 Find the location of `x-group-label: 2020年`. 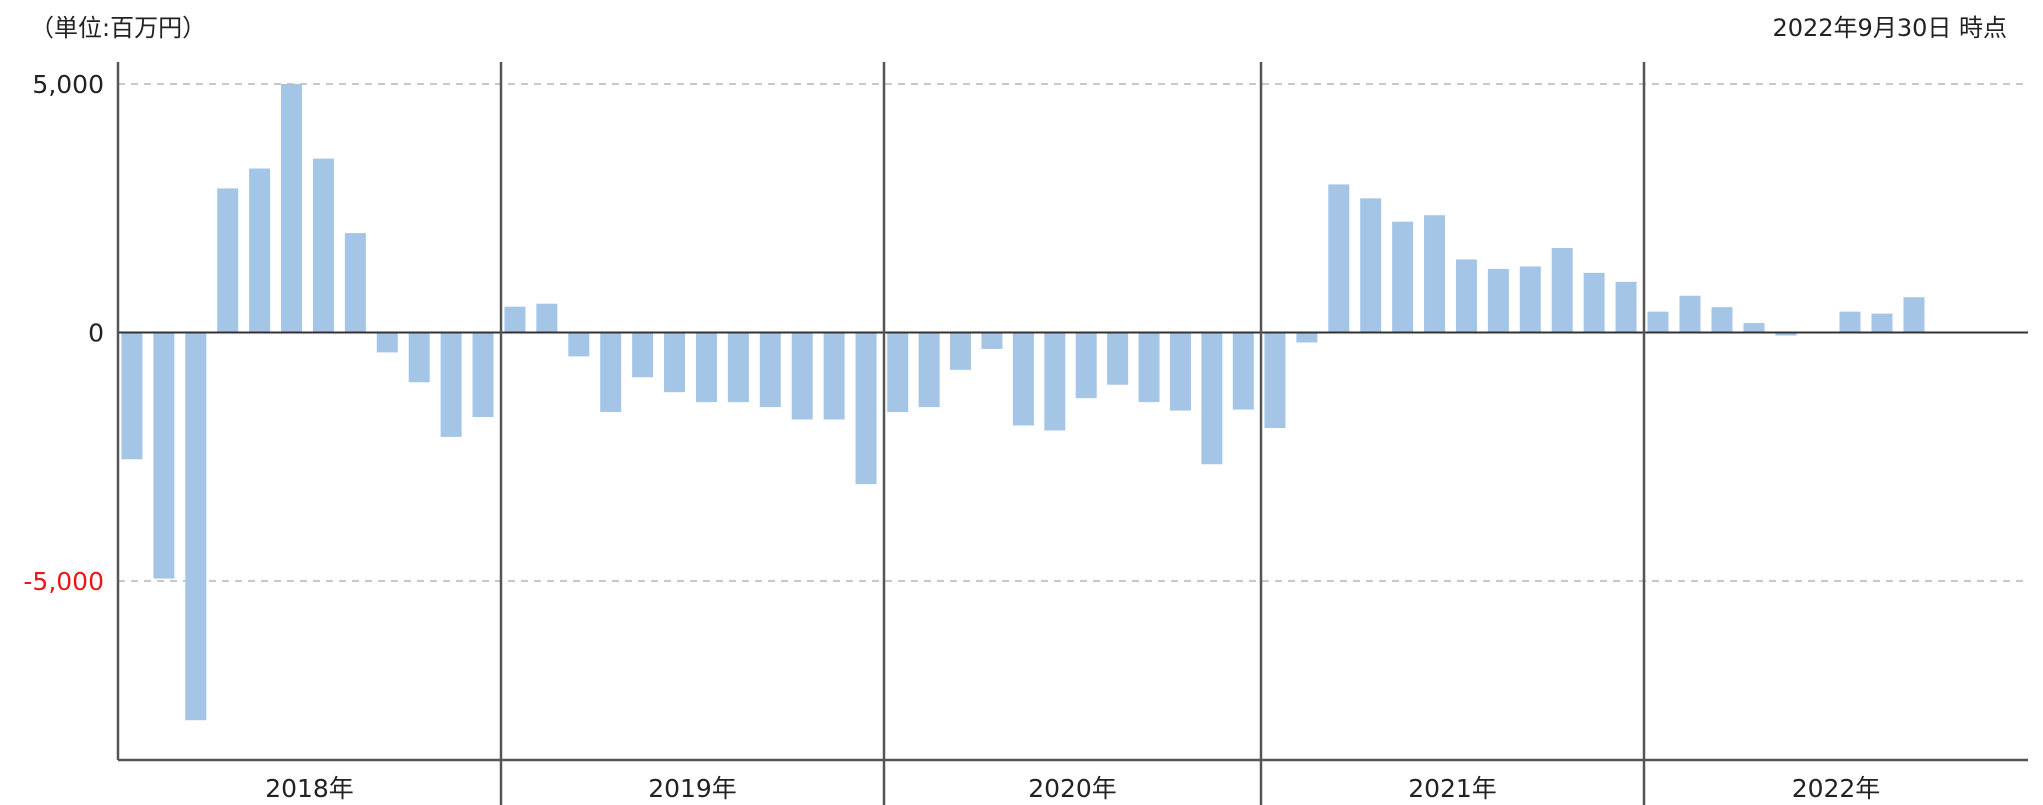

x-group-label: 2020年 is located at coordinates (1072, 788).